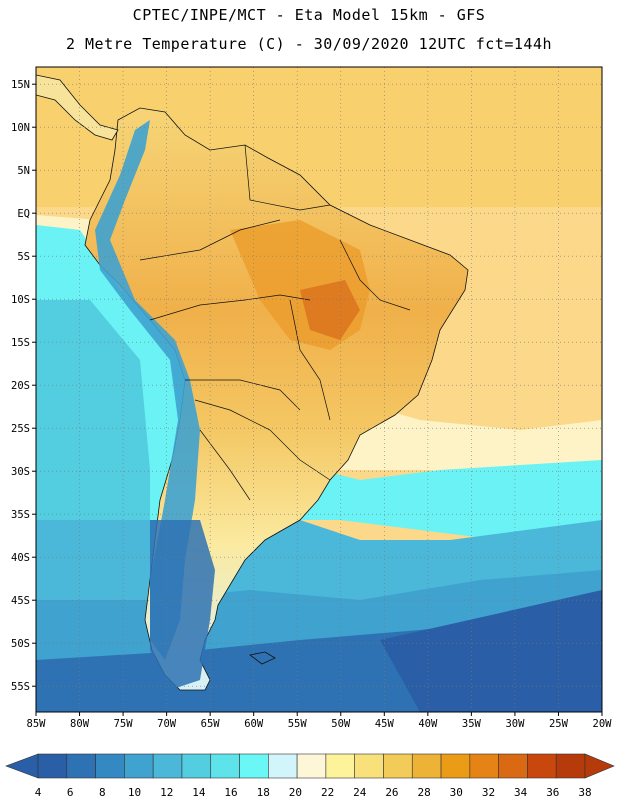  I want to click on colorbar-label: 26, so click(391, 792).